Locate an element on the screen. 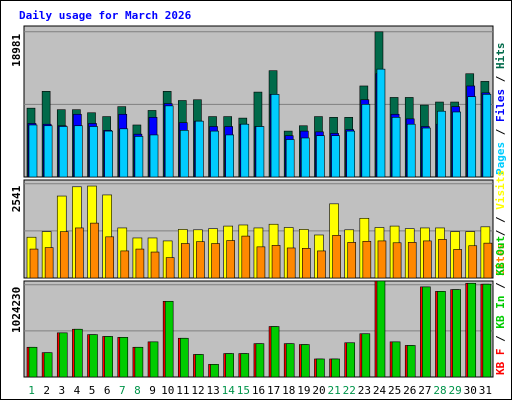 The width and height of the screenshot is (512, 400). x-tick-label-day-16: 16 is located at coordinates (258, 390).